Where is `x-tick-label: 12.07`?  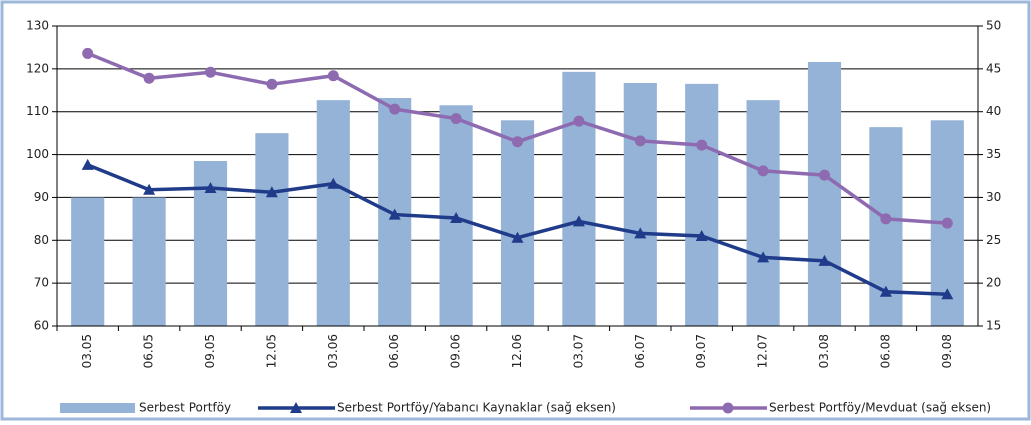 x-tick-label: 12.07 is located at coordinates (763, 351).